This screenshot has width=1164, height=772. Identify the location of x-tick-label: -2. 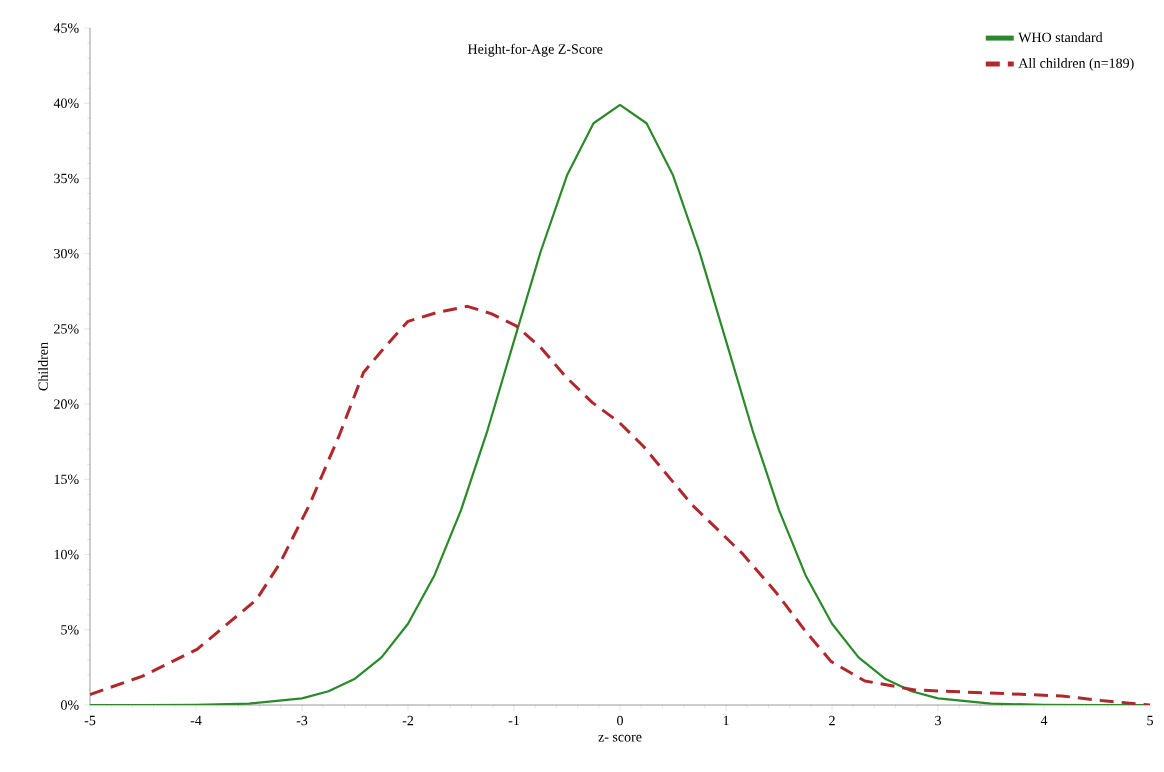
(408, 720).